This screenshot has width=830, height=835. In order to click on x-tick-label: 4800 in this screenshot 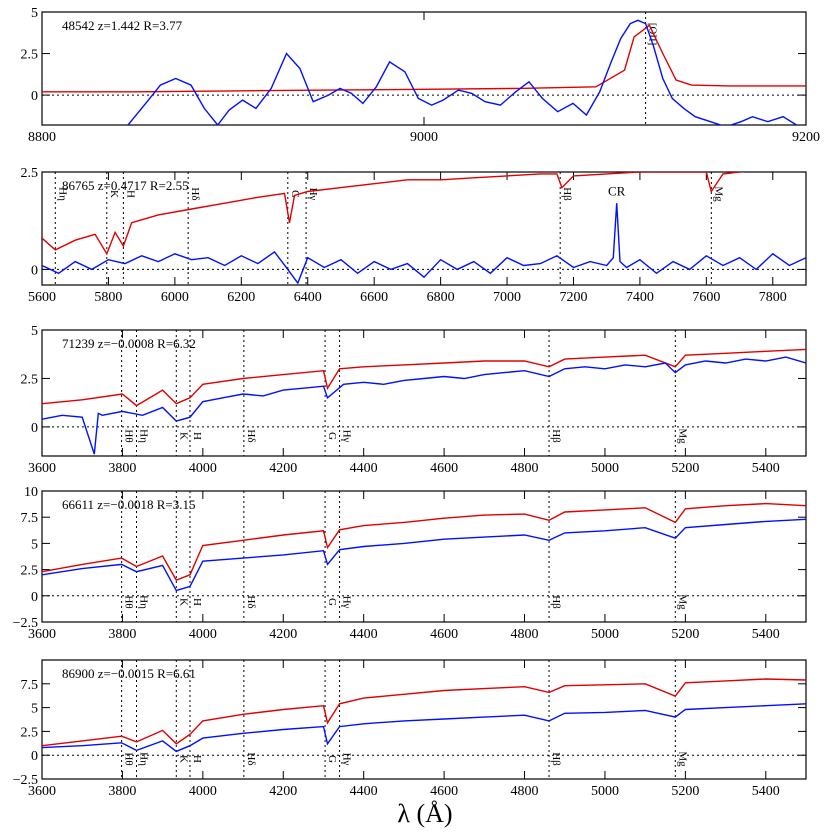, I will do `click(525, 468)`.